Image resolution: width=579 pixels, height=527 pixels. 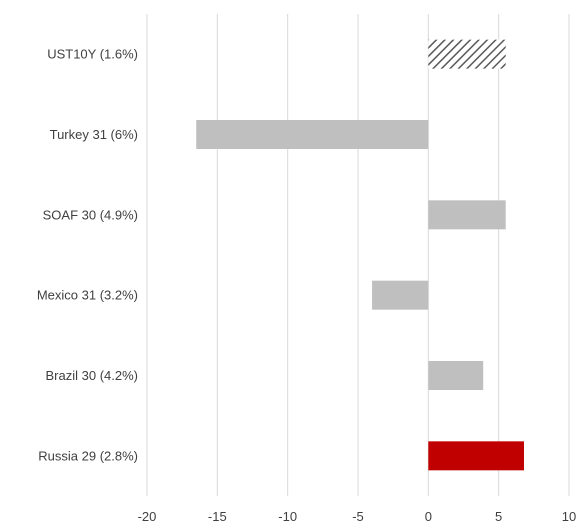 I want to click on category-label: Russia 29 (2.8%), so click(x=88, y=455).